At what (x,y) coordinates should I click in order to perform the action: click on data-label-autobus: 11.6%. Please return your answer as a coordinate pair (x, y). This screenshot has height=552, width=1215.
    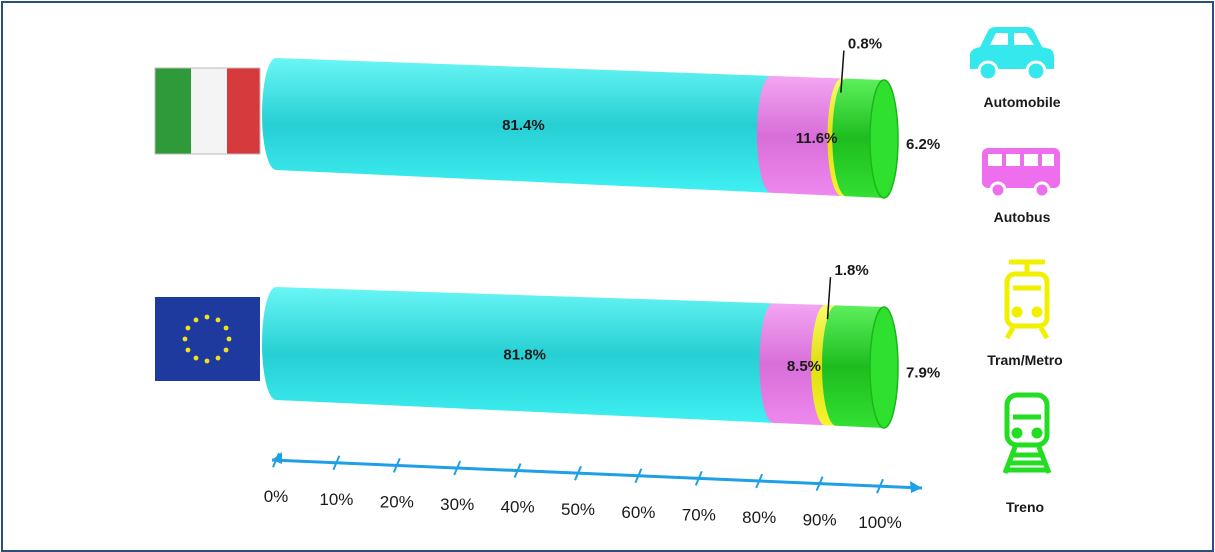
    Looking at the image, I should click on (817, 138).